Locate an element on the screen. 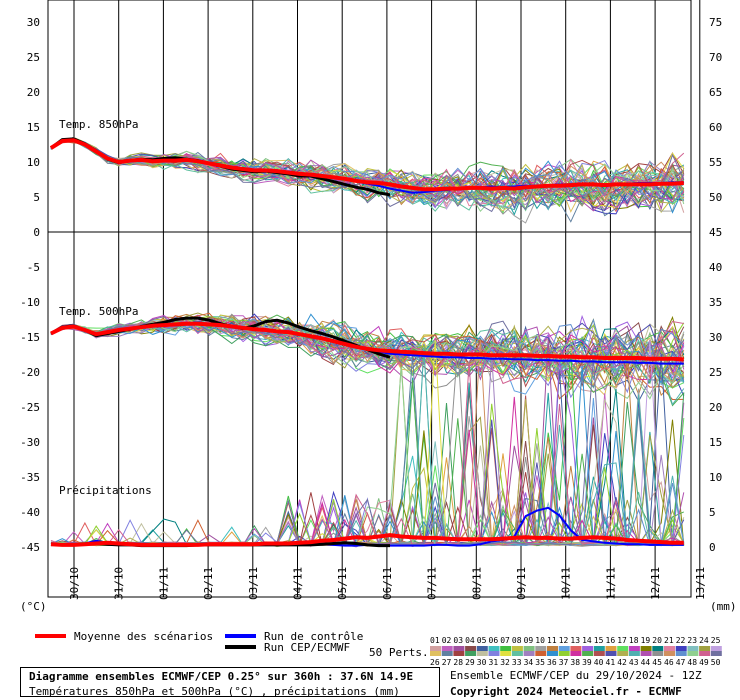 The image size is (740, 700). left-tick-label: 0 is located at coordinates (36, 232).